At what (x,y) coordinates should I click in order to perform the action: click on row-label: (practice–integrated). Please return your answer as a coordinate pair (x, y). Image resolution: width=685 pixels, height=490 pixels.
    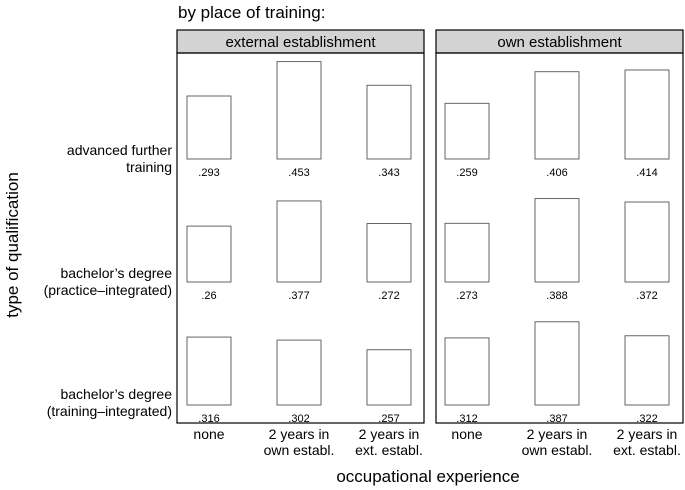
    Looking at the image, I should click on (108, 290).